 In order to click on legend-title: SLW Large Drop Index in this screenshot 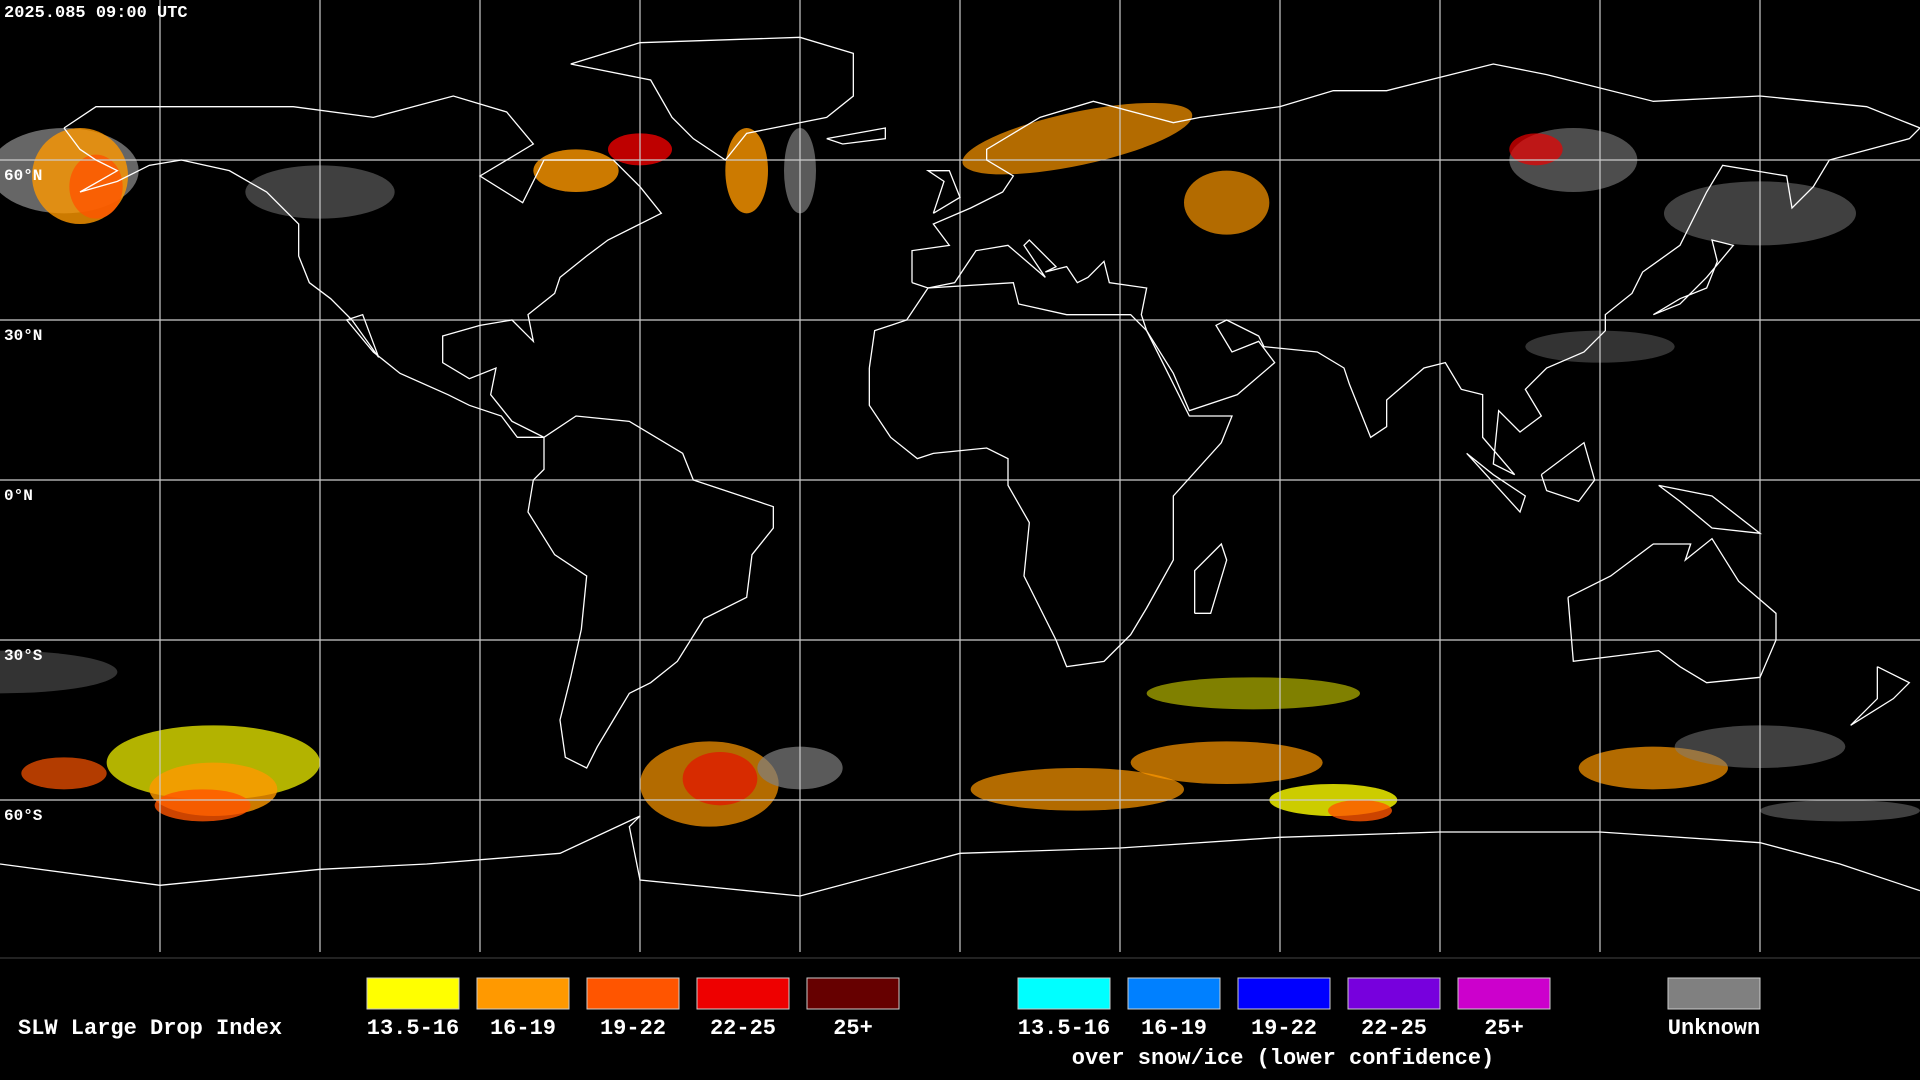, I will do `click(150, 1028)`.